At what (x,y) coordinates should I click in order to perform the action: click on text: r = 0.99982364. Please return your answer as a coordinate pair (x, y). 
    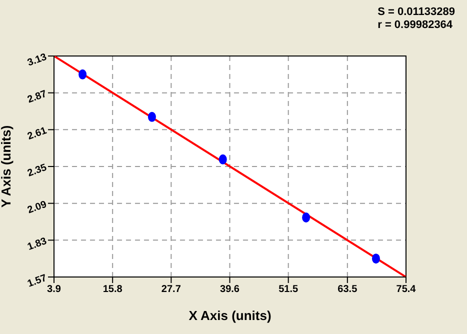
    Looking at the image, I should click on (416, 25).